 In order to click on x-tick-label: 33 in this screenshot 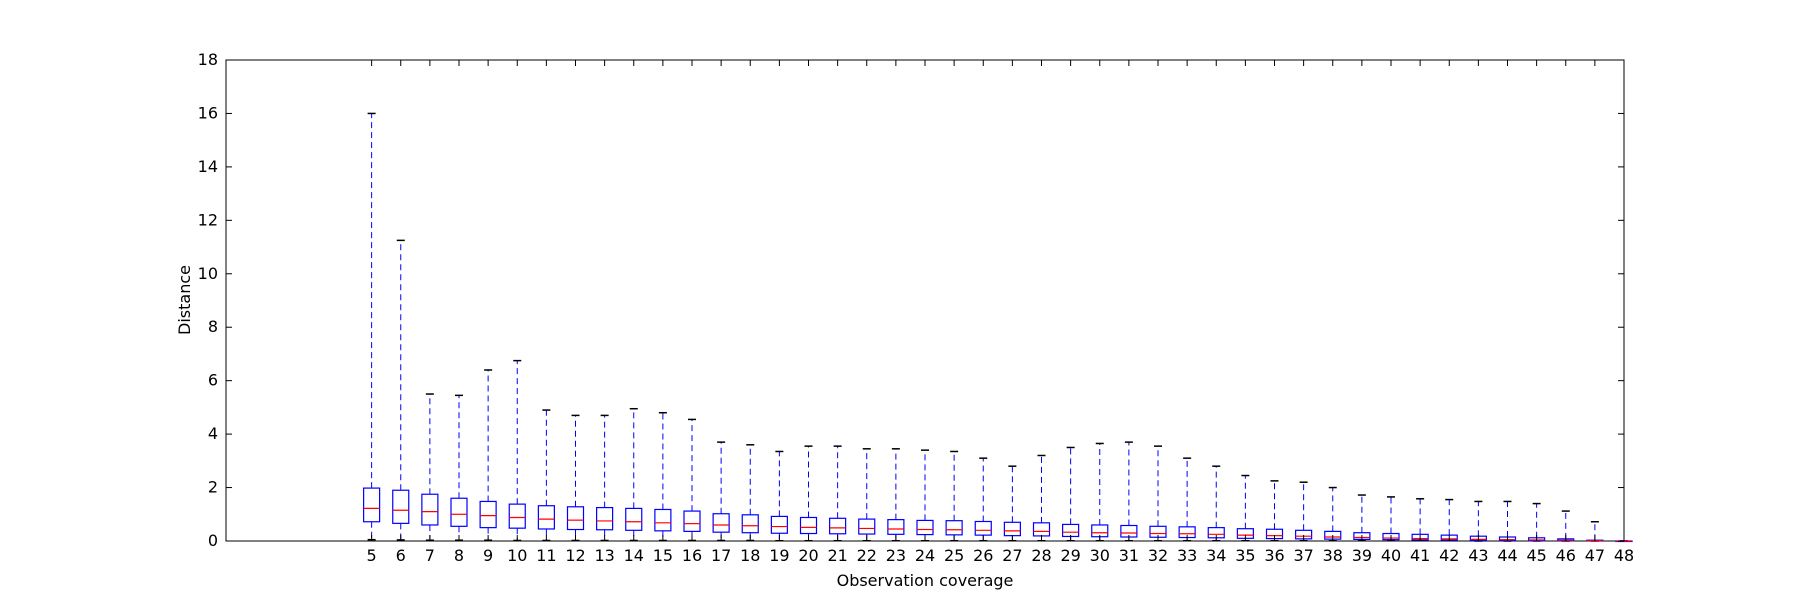, I will do `click(1187, 555)`.